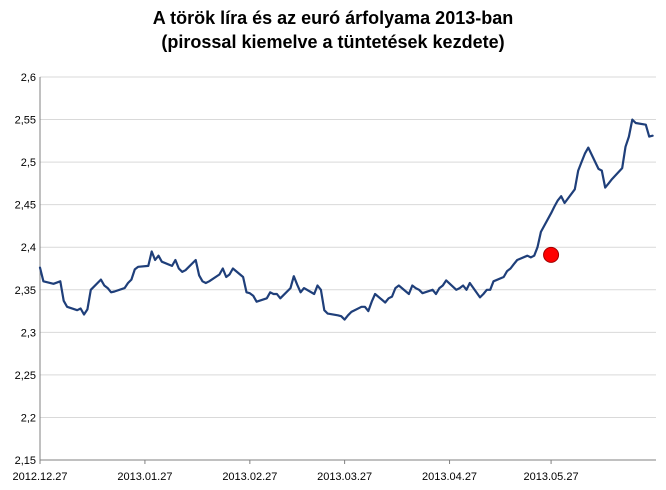 The width and height of the screenshot is (666, 490). I want to click on y-tick-label: 2,25, so click(25, 376).